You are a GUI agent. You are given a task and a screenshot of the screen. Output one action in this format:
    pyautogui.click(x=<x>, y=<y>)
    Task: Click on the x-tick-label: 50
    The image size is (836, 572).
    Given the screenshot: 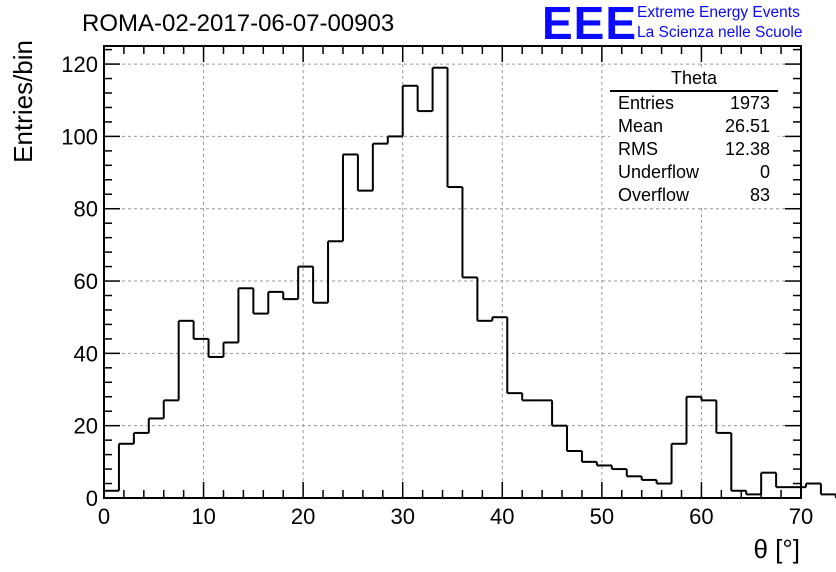 What is the action you would take?
    pyautogui.click(x=602, y=516)
    